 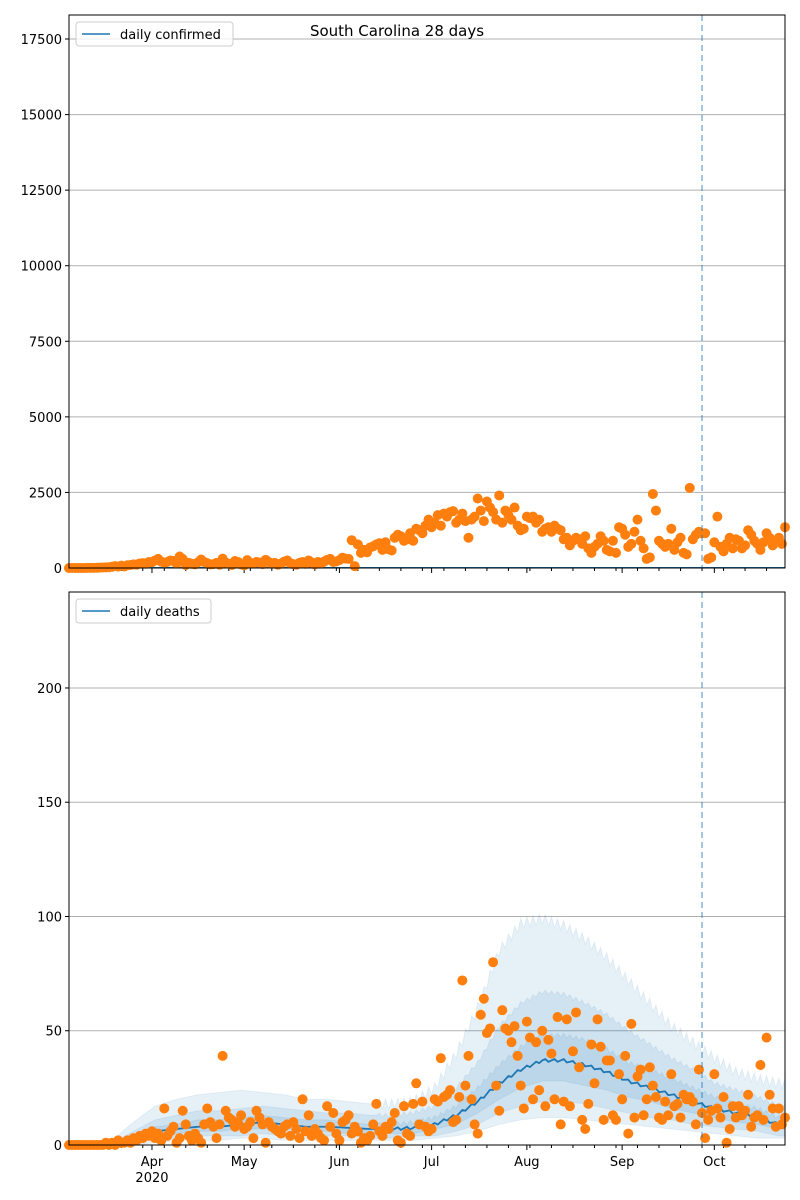 I want to click on x-tick-label: May, so click(x=244, y=1162).